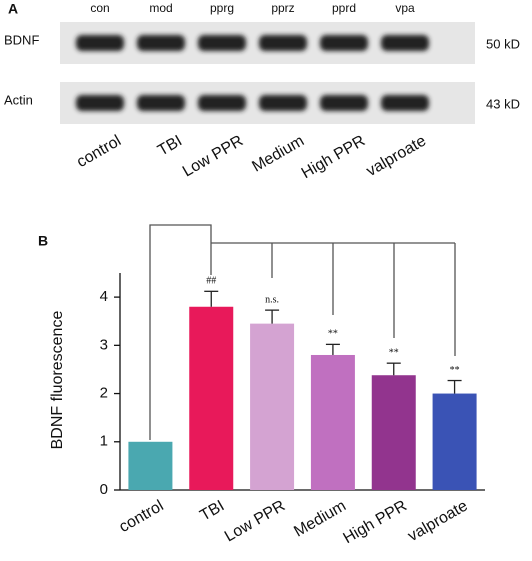 This screenshot has height=561, width=532. What do you see at coordinates (43, 241) in the screenshot?
I see `panel-label: B` at bounding box center [43, 241].